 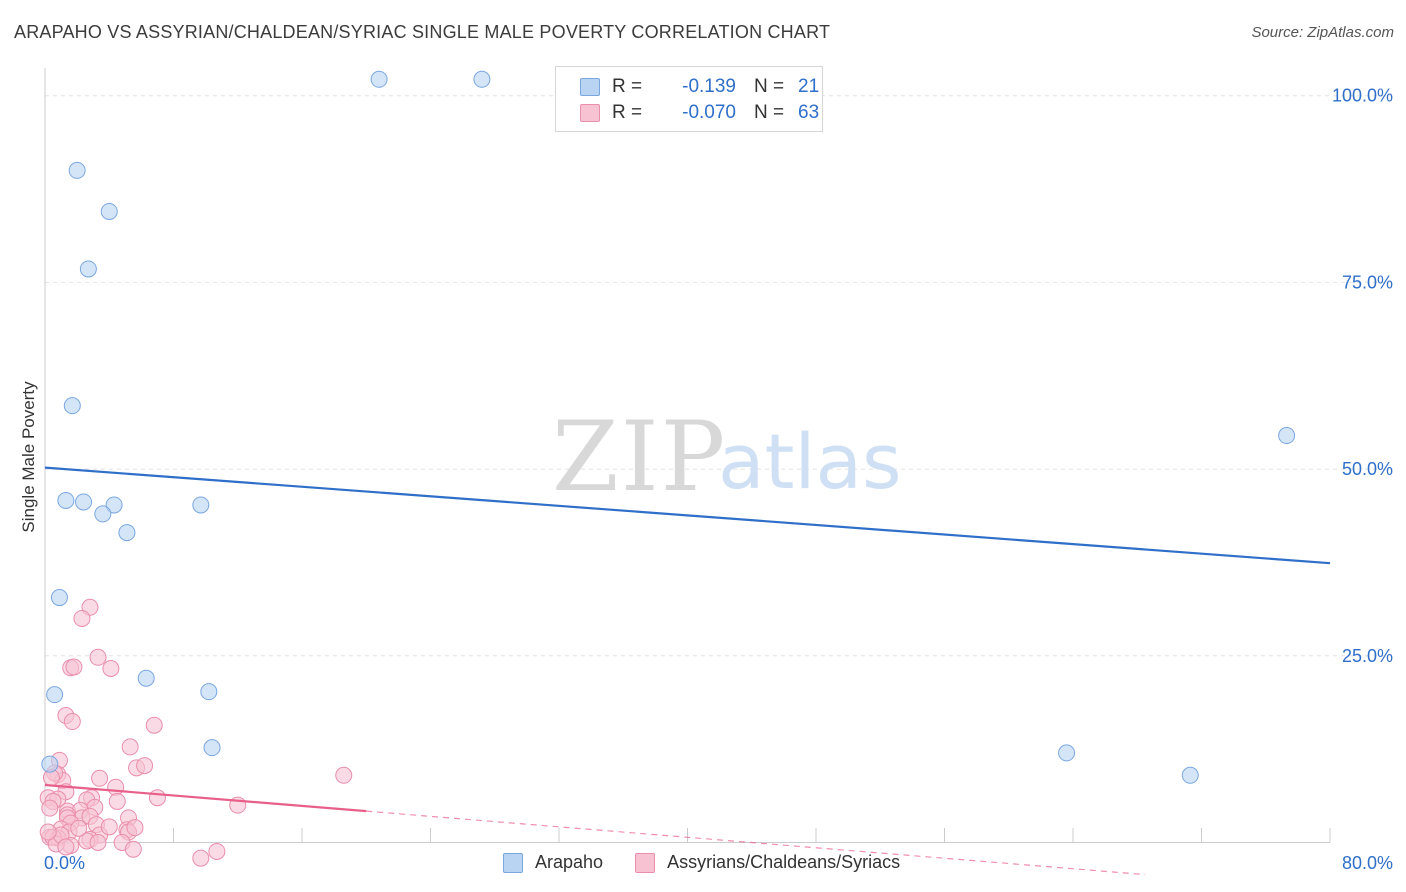 What do you see at coordinates (1367, 469) in the screenshot?
I see `y-tick-label: 50.0%` at bounding box center [1367, 469].